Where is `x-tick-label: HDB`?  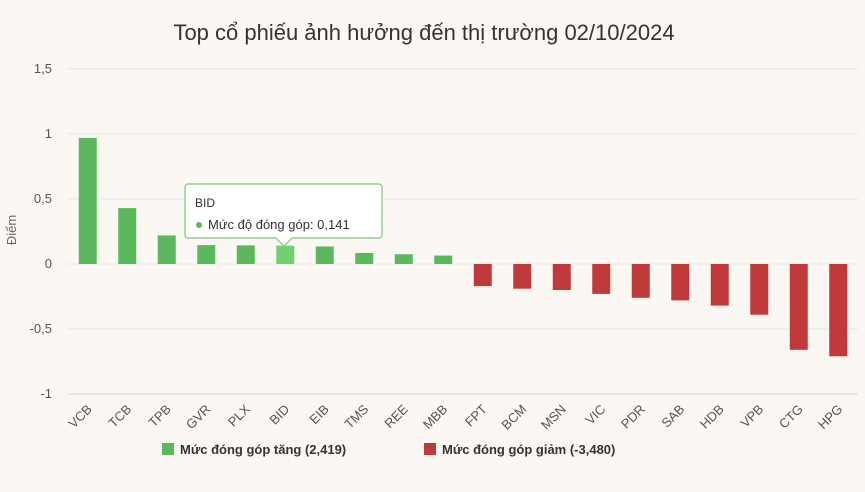
x-tick-label: HDB is located at coordinates (712, 417).